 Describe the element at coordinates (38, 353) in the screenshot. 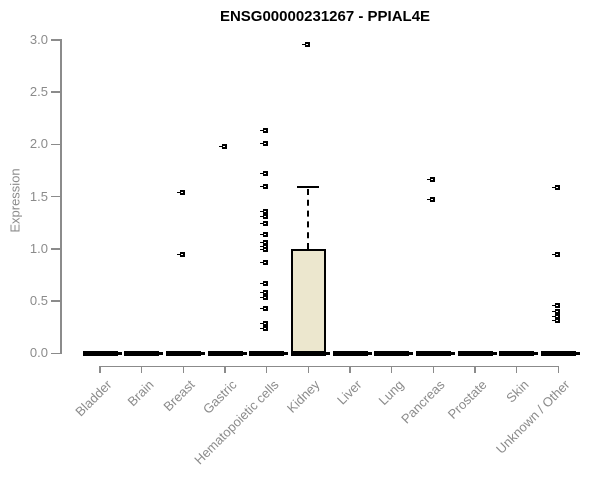

I see `y-tick-label: 0.0` at that location.